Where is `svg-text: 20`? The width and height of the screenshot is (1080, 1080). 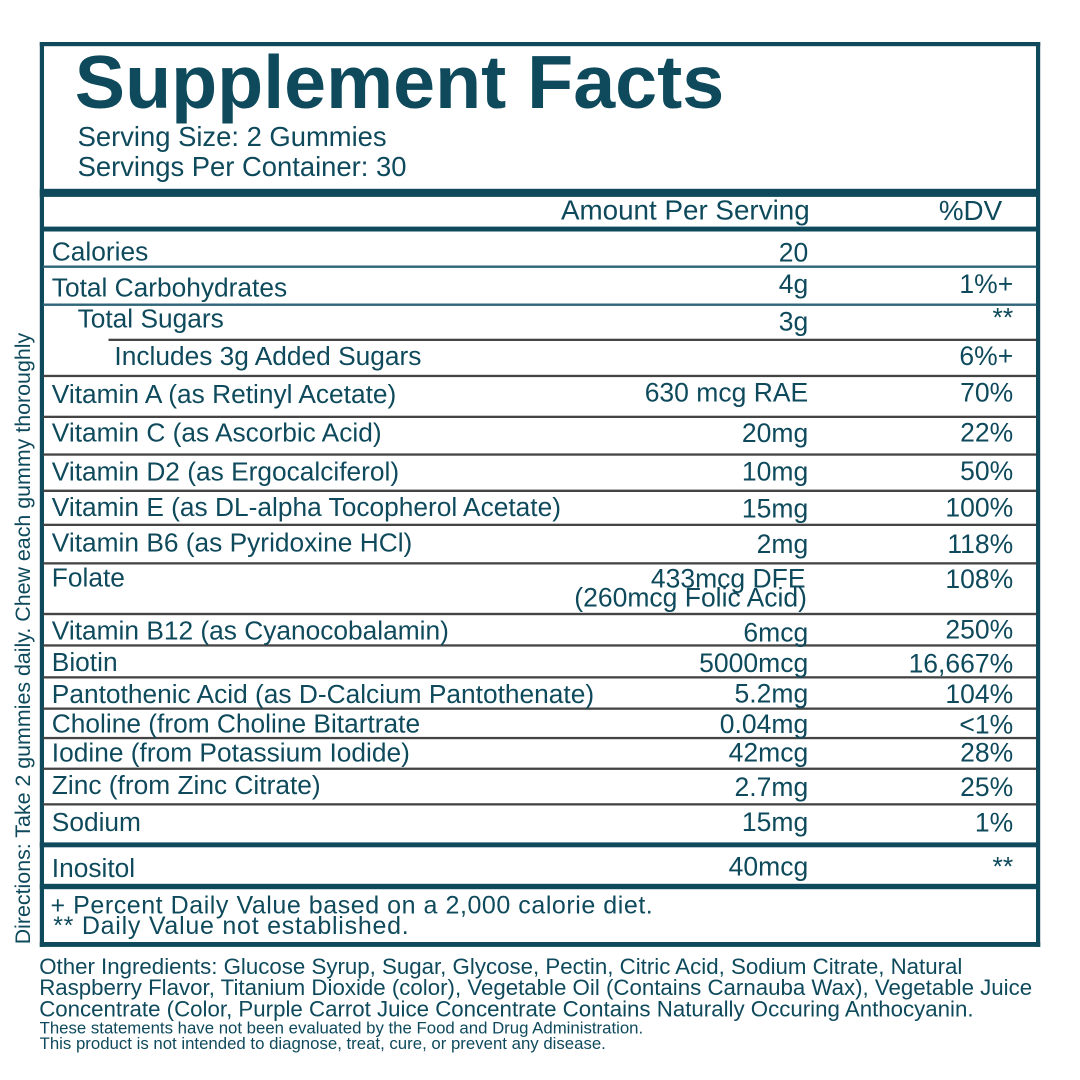 svg-text: 20 is located at coordinates (793, 253).